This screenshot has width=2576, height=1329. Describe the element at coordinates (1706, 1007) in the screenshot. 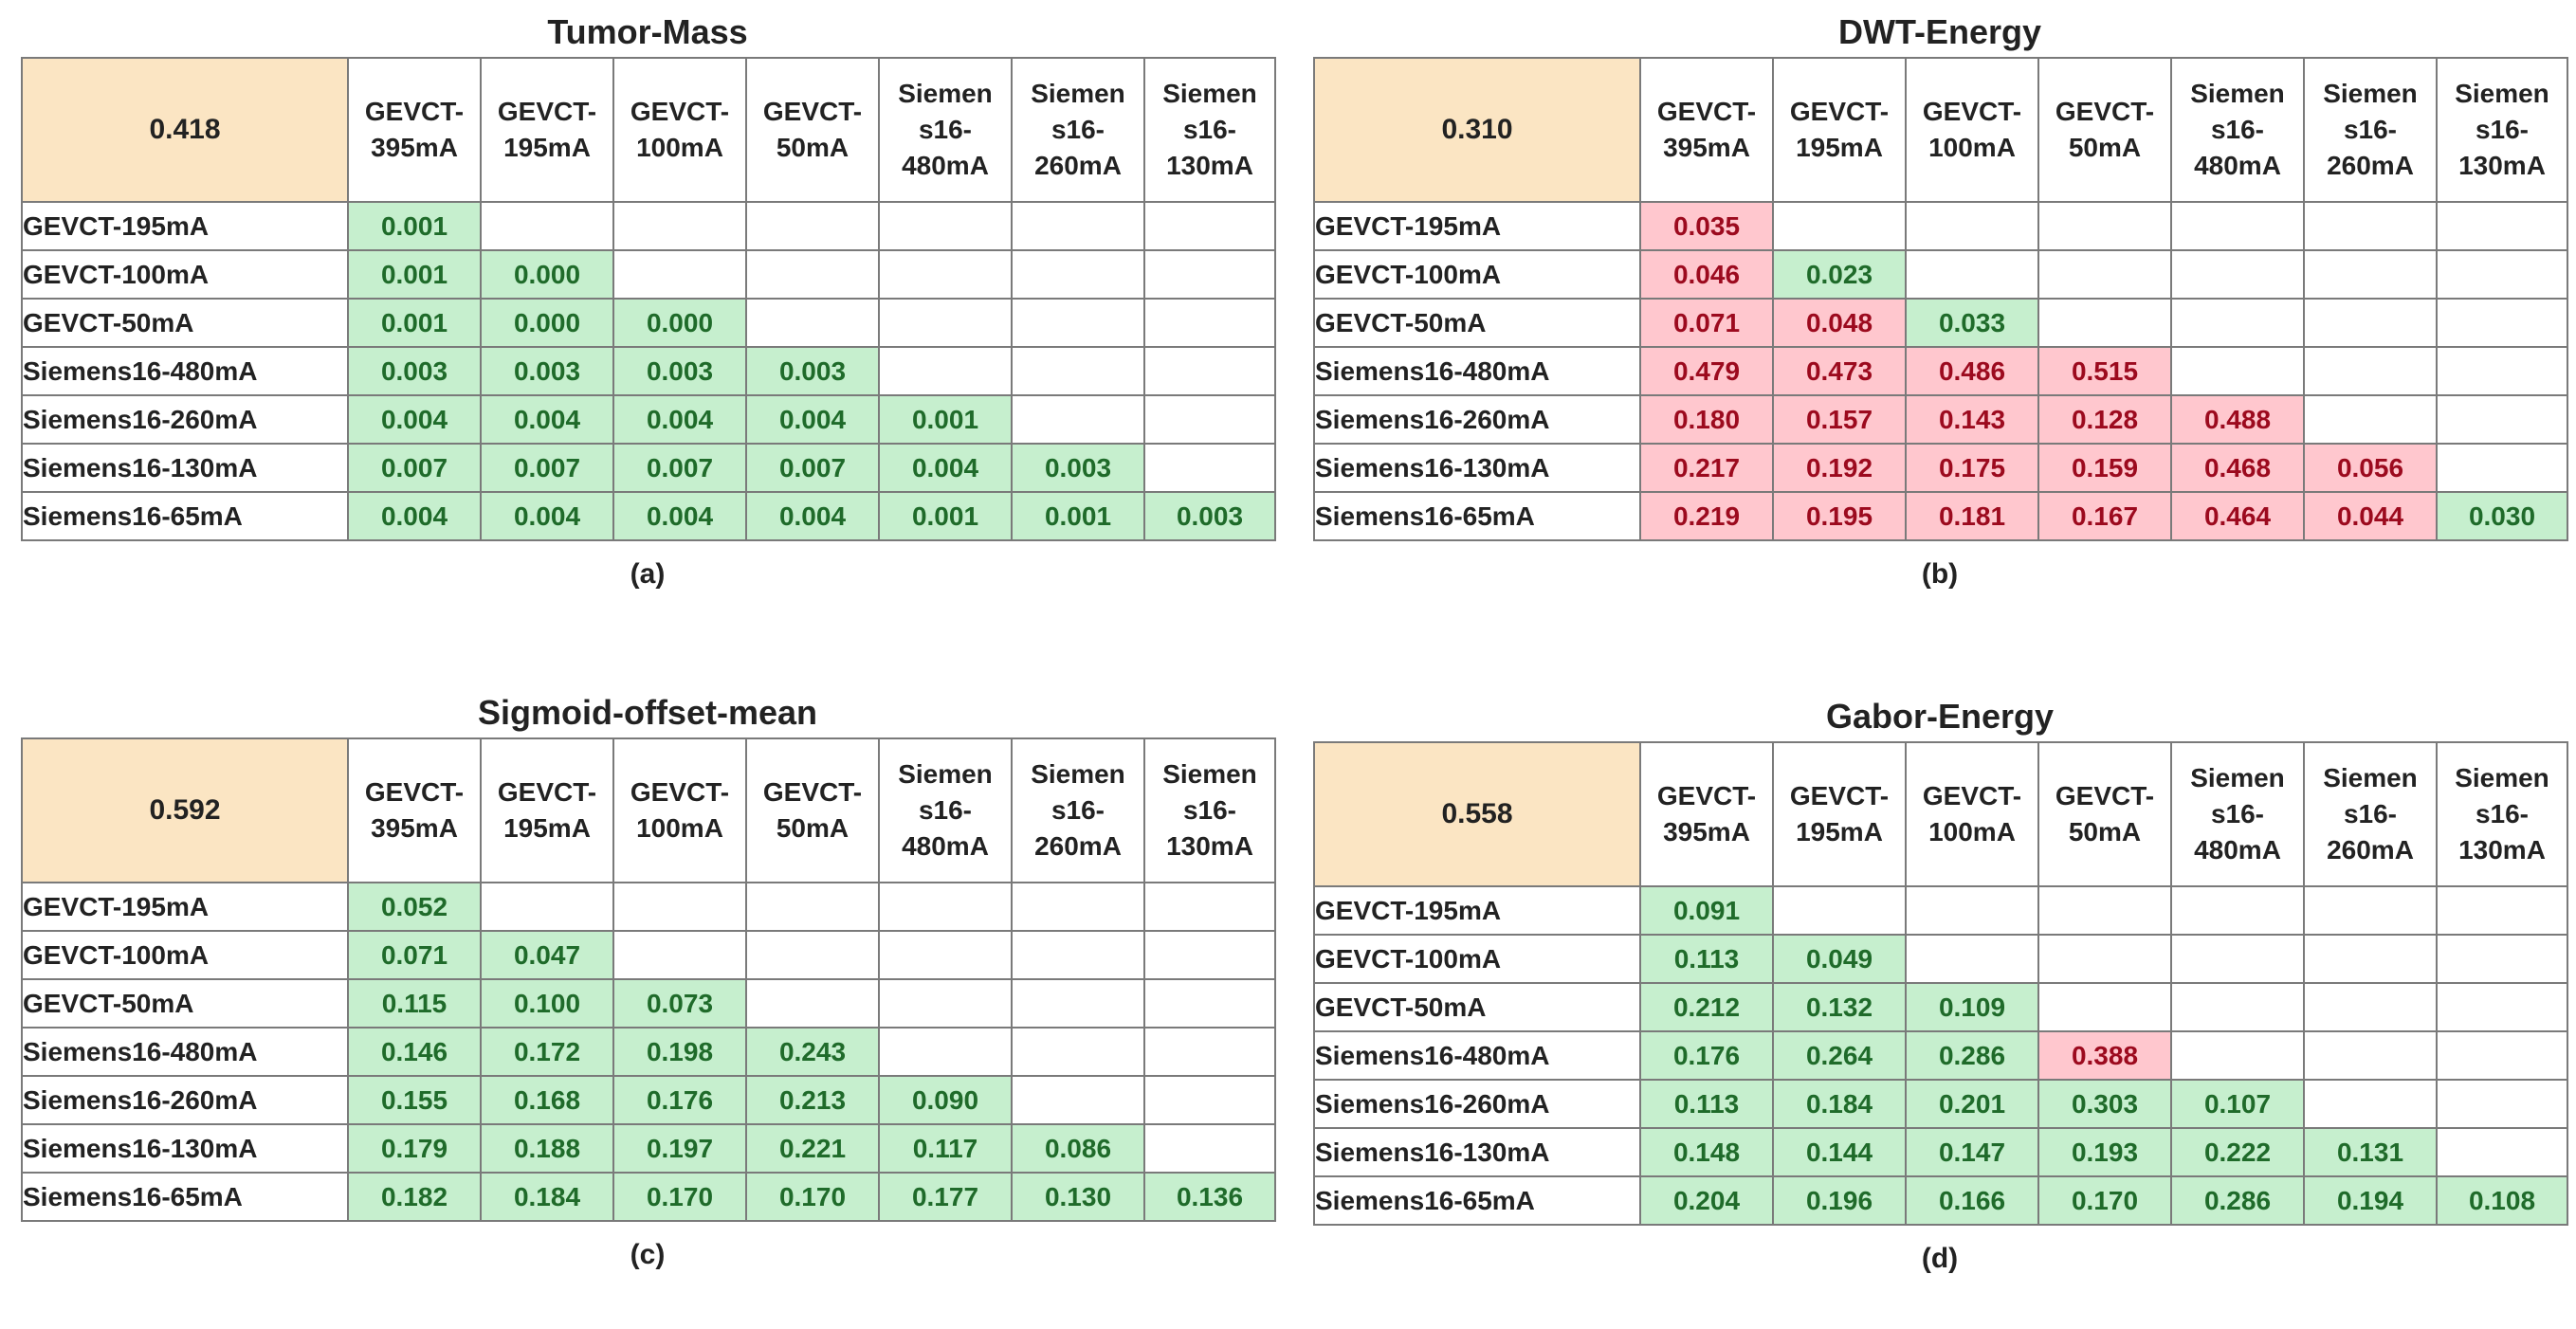

I see `value-cell: 0.212` at that location.